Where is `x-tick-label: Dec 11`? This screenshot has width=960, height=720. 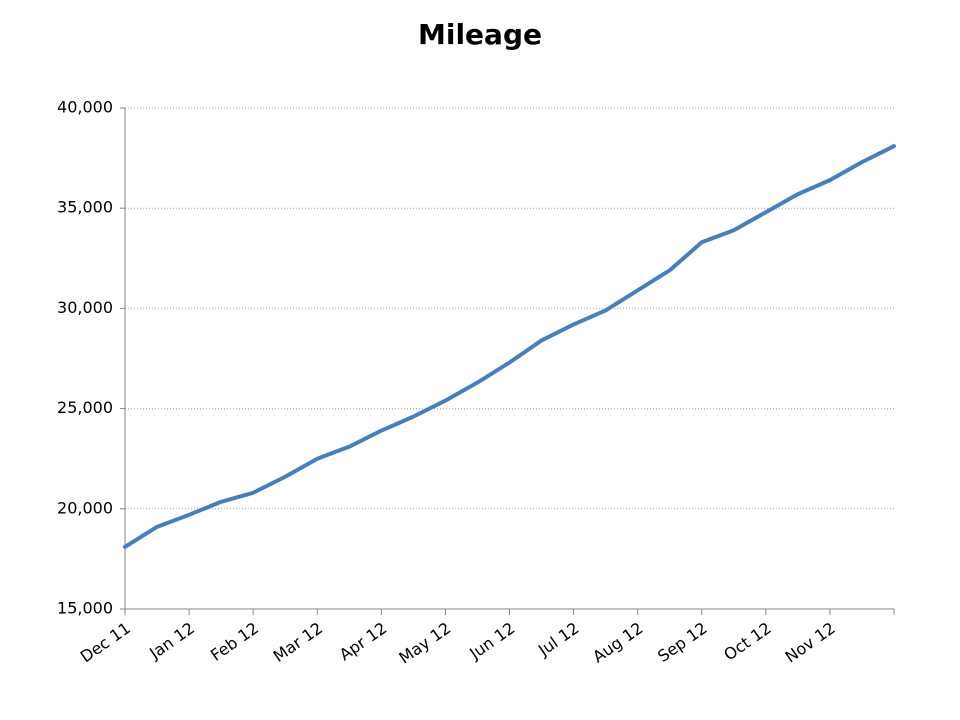 x-tick-label: Dec 11 is located at coordinates (105, 642).